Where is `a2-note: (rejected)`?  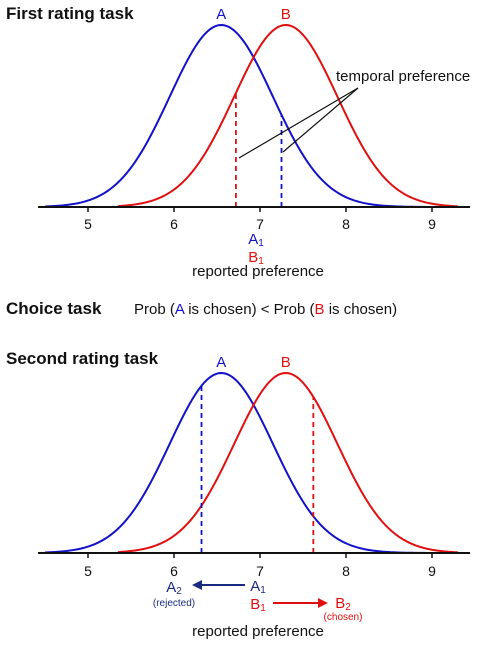
a2-note: (rejected) is located at coordinates (174, 603).